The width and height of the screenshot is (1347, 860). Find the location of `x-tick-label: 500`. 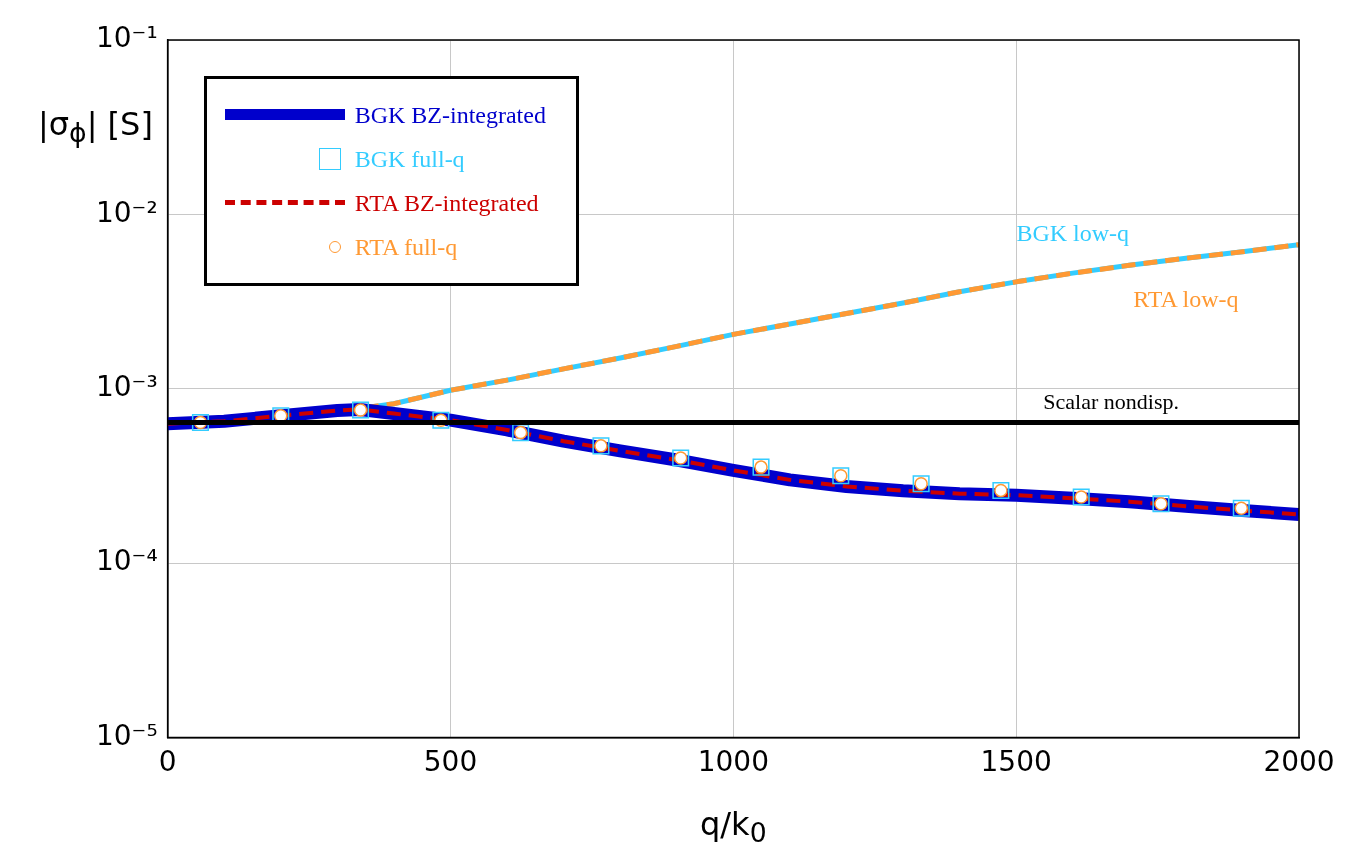

x-tick-label: 500 is located at coordinates (450, 762).